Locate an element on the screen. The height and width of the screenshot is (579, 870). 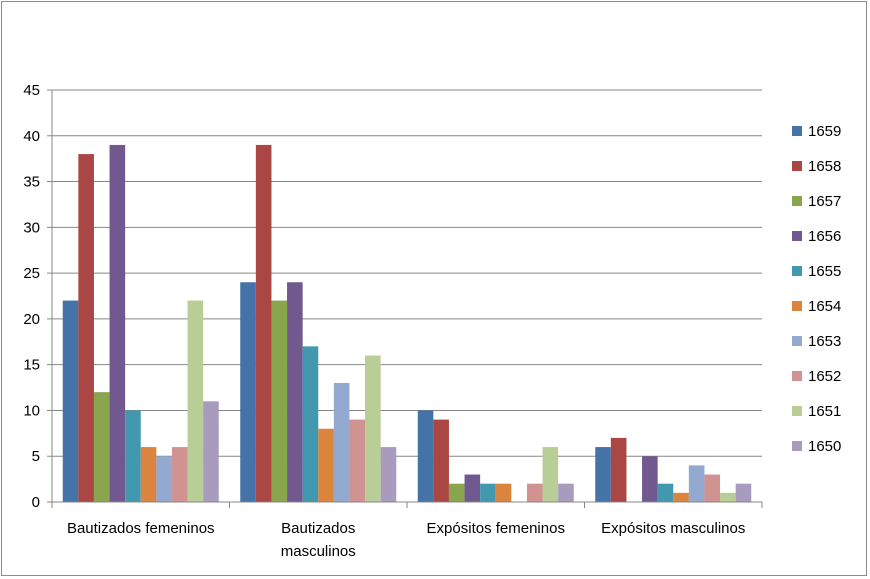
y-tick-label: 40 is located at coordinates (31, 136).